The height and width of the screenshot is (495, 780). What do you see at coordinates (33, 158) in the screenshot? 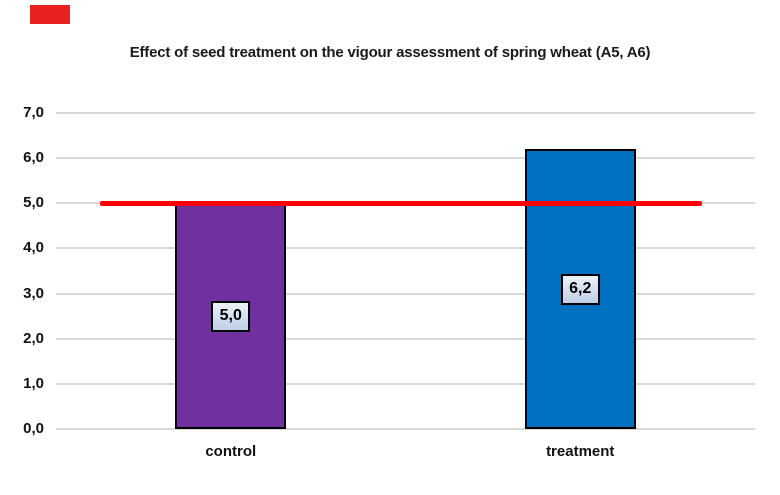
I see `y-axis-tick-label: 6,0` at bounding box center [33, 158].